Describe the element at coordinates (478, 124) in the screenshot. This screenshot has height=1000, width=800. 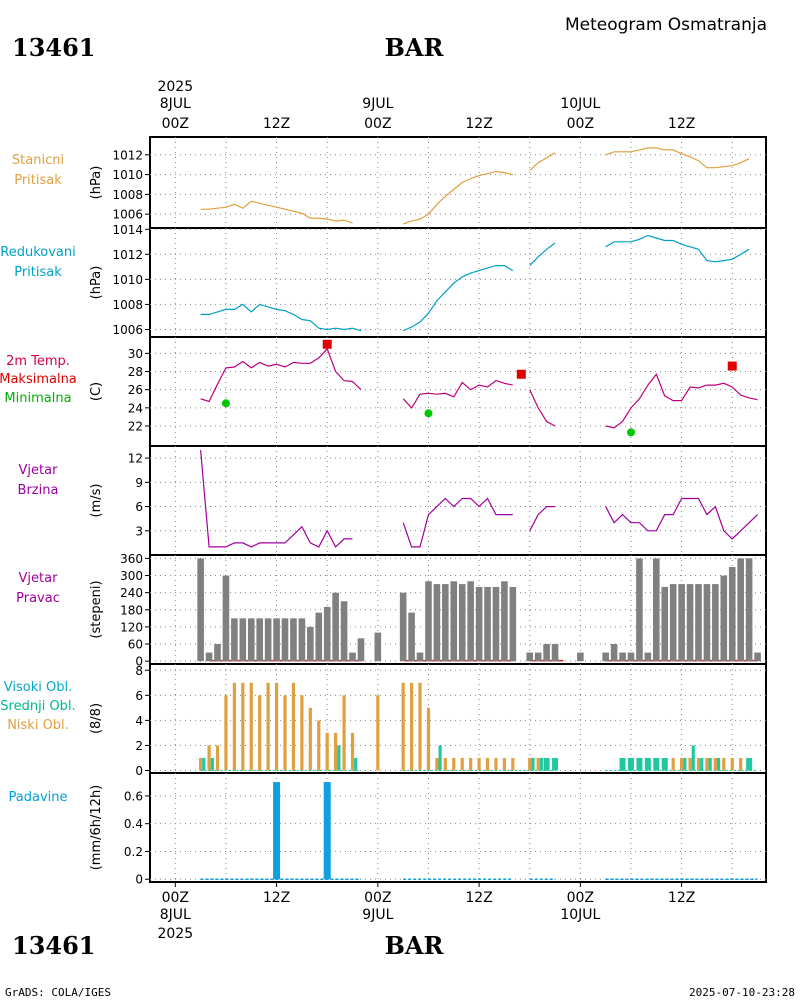
I see `top-hour-label: 12Z` at that location.